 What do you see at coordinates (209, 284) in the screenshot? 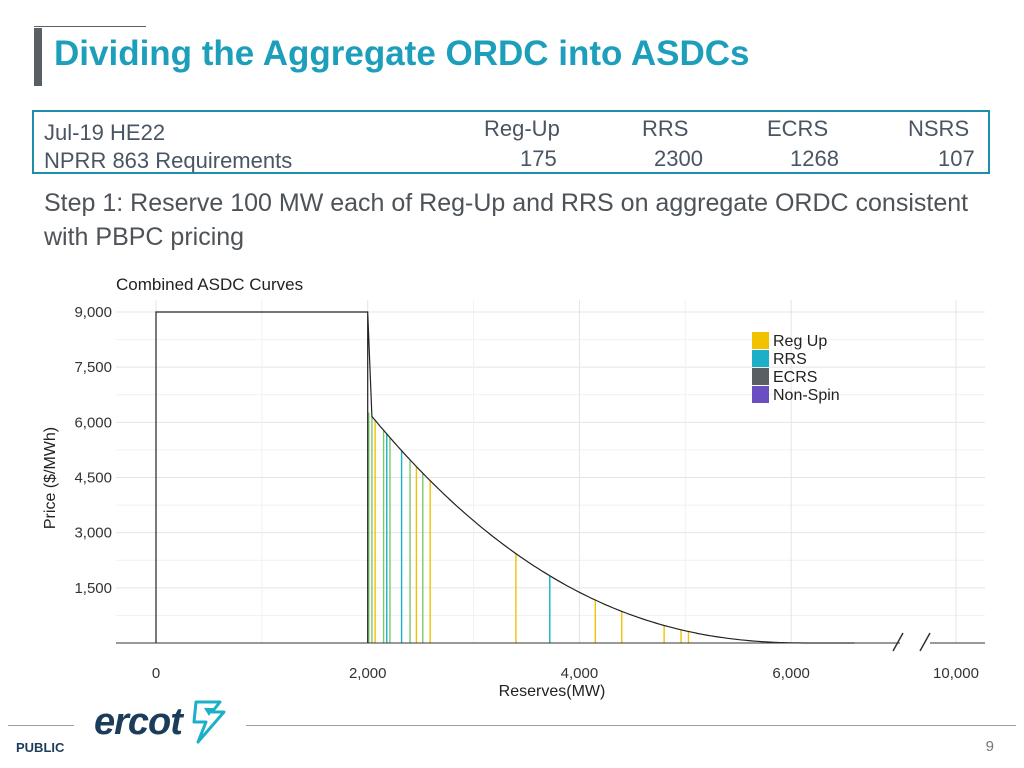
I see `chart-title: Combined ASDC Curves` at bounding box center [209, 284].